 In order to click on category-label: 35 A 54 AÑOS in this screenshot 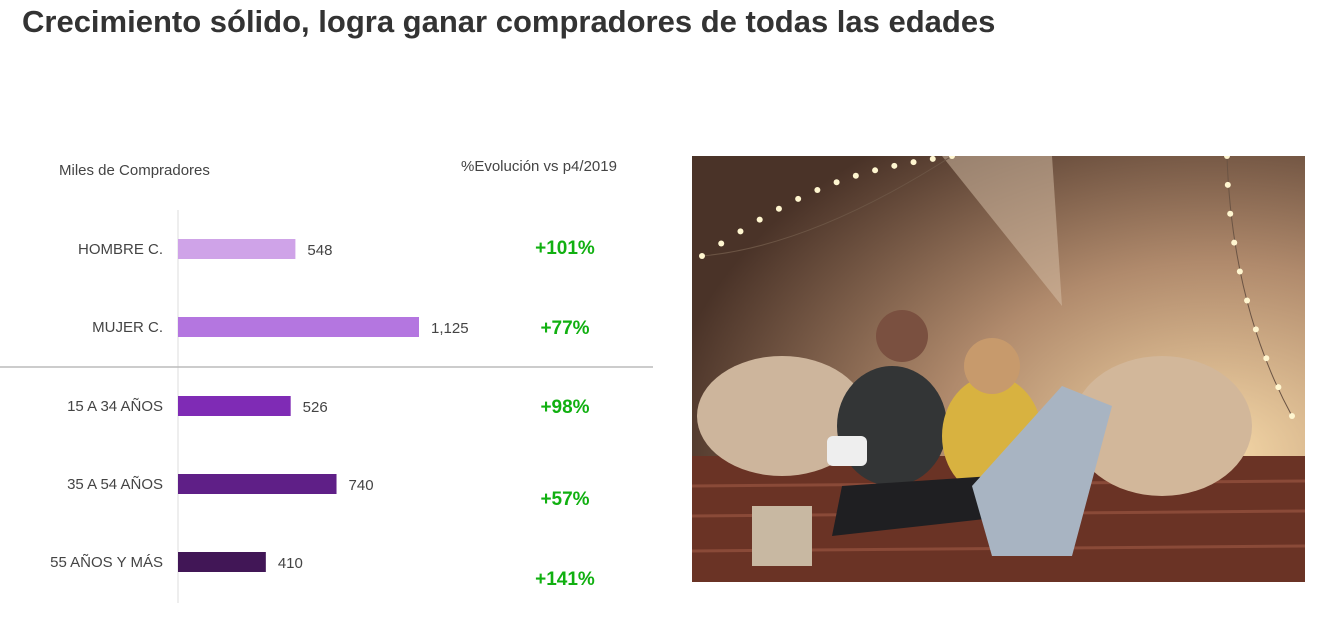, I will do `click(115, 484)`.